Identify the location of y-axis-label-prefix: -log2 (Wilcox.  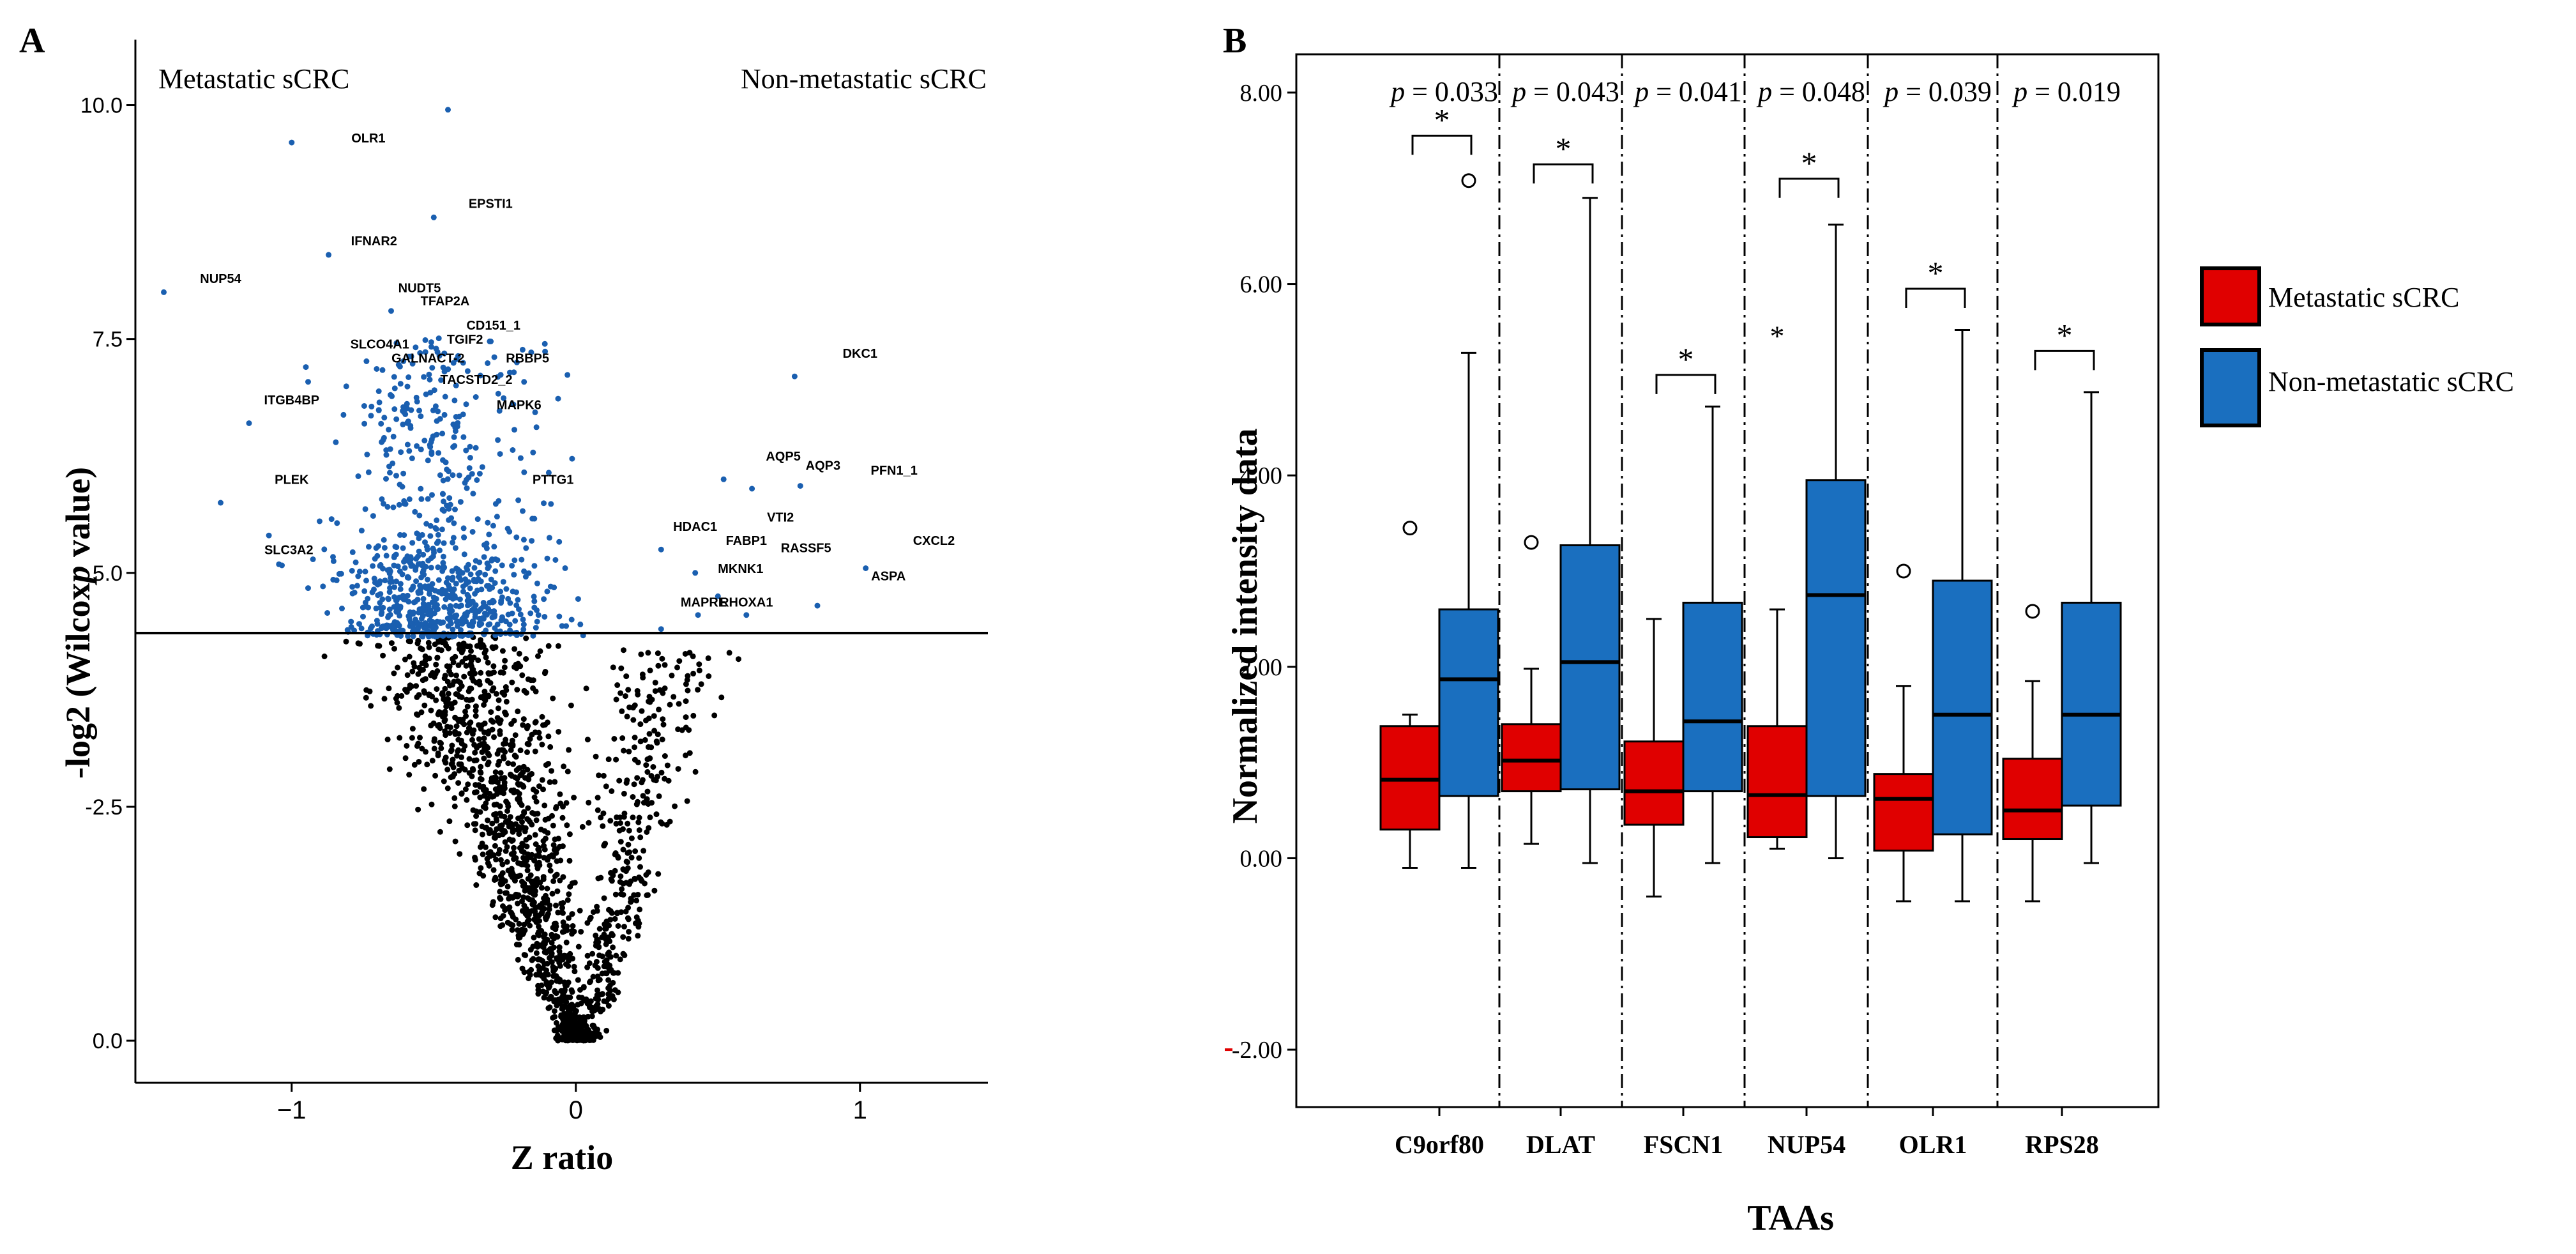
(78, 681).